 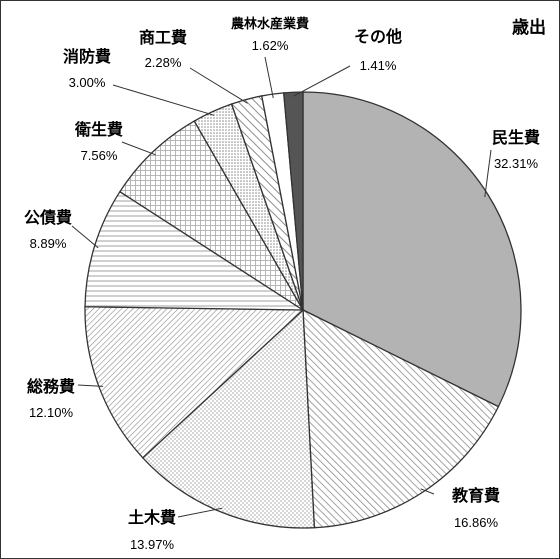 I want to click on slice-label-3: 土木費, so click(x=152, y=517).